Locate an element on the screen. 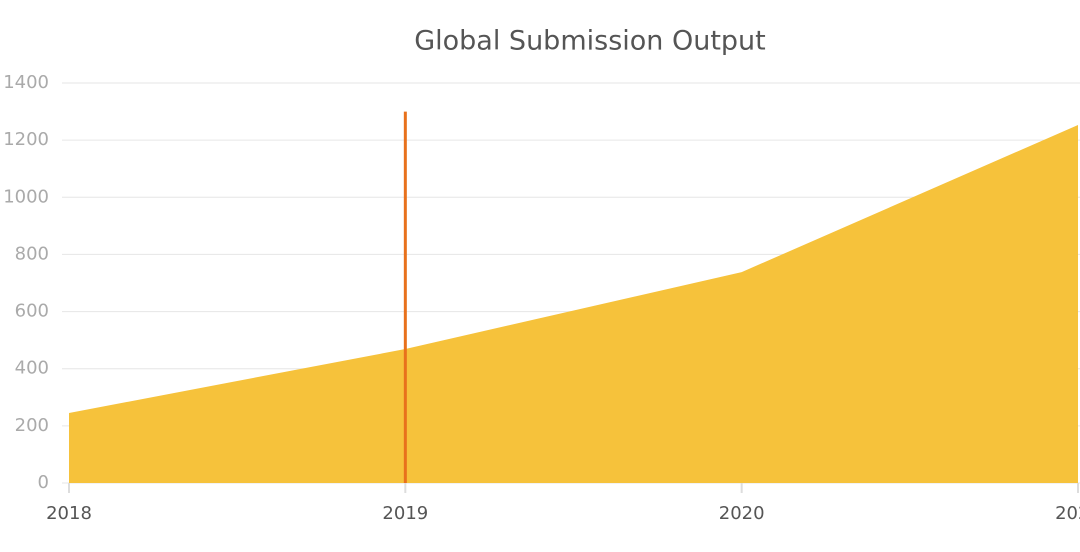 This screenshot has width=1080, height=552. y-tick-label: 0 is located at coordinates (43, 482).